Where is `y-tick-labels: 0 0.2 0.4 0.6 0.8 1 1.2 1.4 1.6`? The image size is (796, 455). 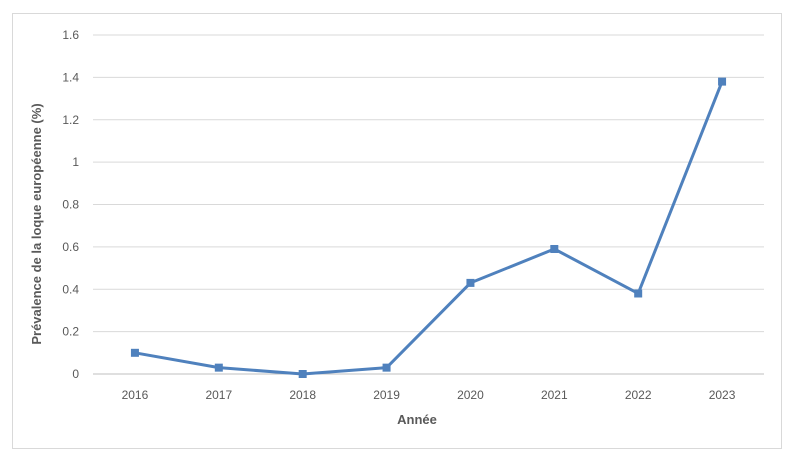 y-tick-labels: 0 0.2 0.4 0.6 0.8 1 1.2 1.4 1.6 is located at coordinates (70, 204).